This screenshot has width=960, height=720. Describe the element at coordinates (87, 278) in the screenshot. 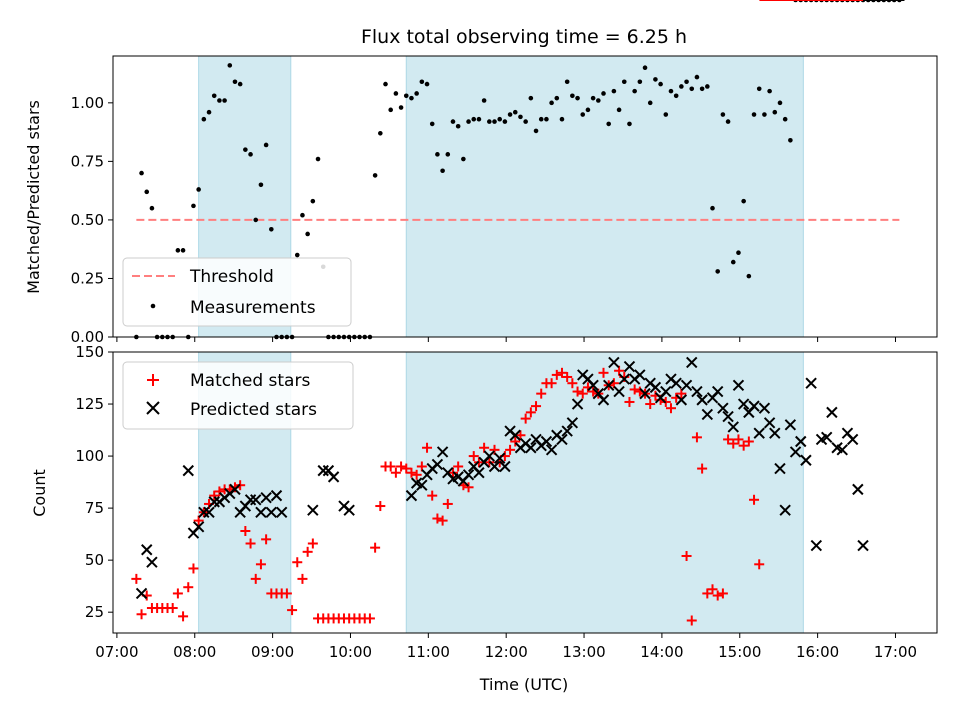

I see `y-tick-label: 0.25` at that location.